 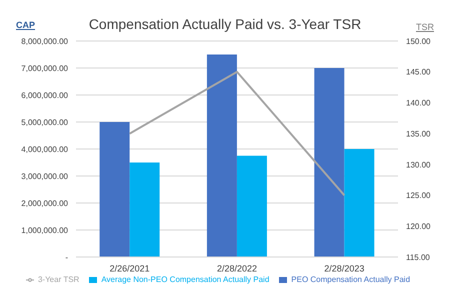 I want to click on y2-axis-title: TSR, so click(x=425, y=27).